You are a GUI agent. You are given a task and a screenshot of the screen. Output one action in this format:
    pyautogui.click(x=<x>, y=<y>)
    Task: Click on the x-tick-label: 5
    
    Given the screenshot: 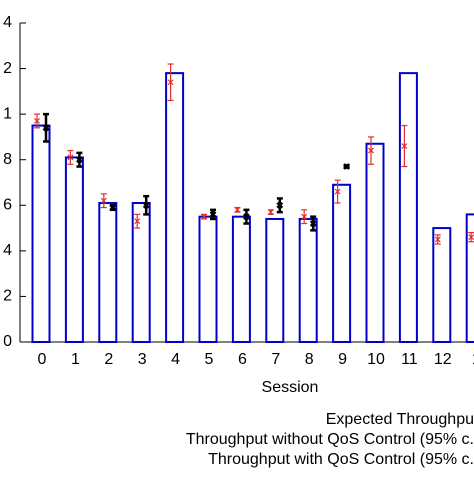 What is the action you would take?
    pyautogui.click(x=209, y=359)
    